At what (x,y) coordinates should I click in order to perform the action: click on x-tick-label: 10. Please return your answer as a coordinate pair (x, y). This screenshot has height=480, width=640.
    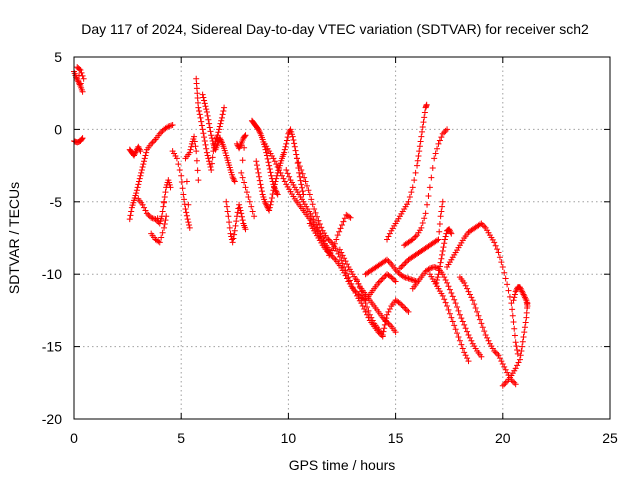
    Looking at the image, I should click on (289, 438).